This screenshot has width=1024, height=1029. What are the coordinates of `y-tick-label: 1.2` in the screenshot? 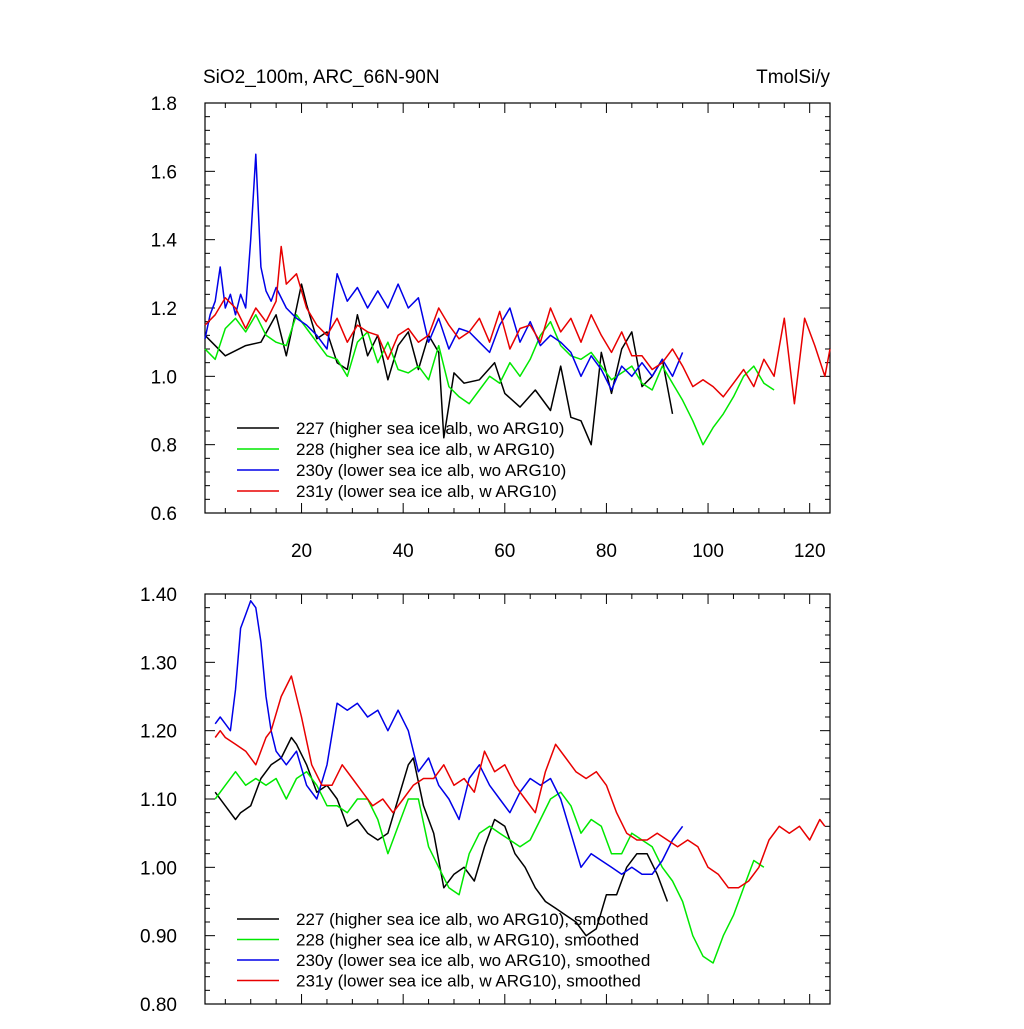 It's located at (164, 309).